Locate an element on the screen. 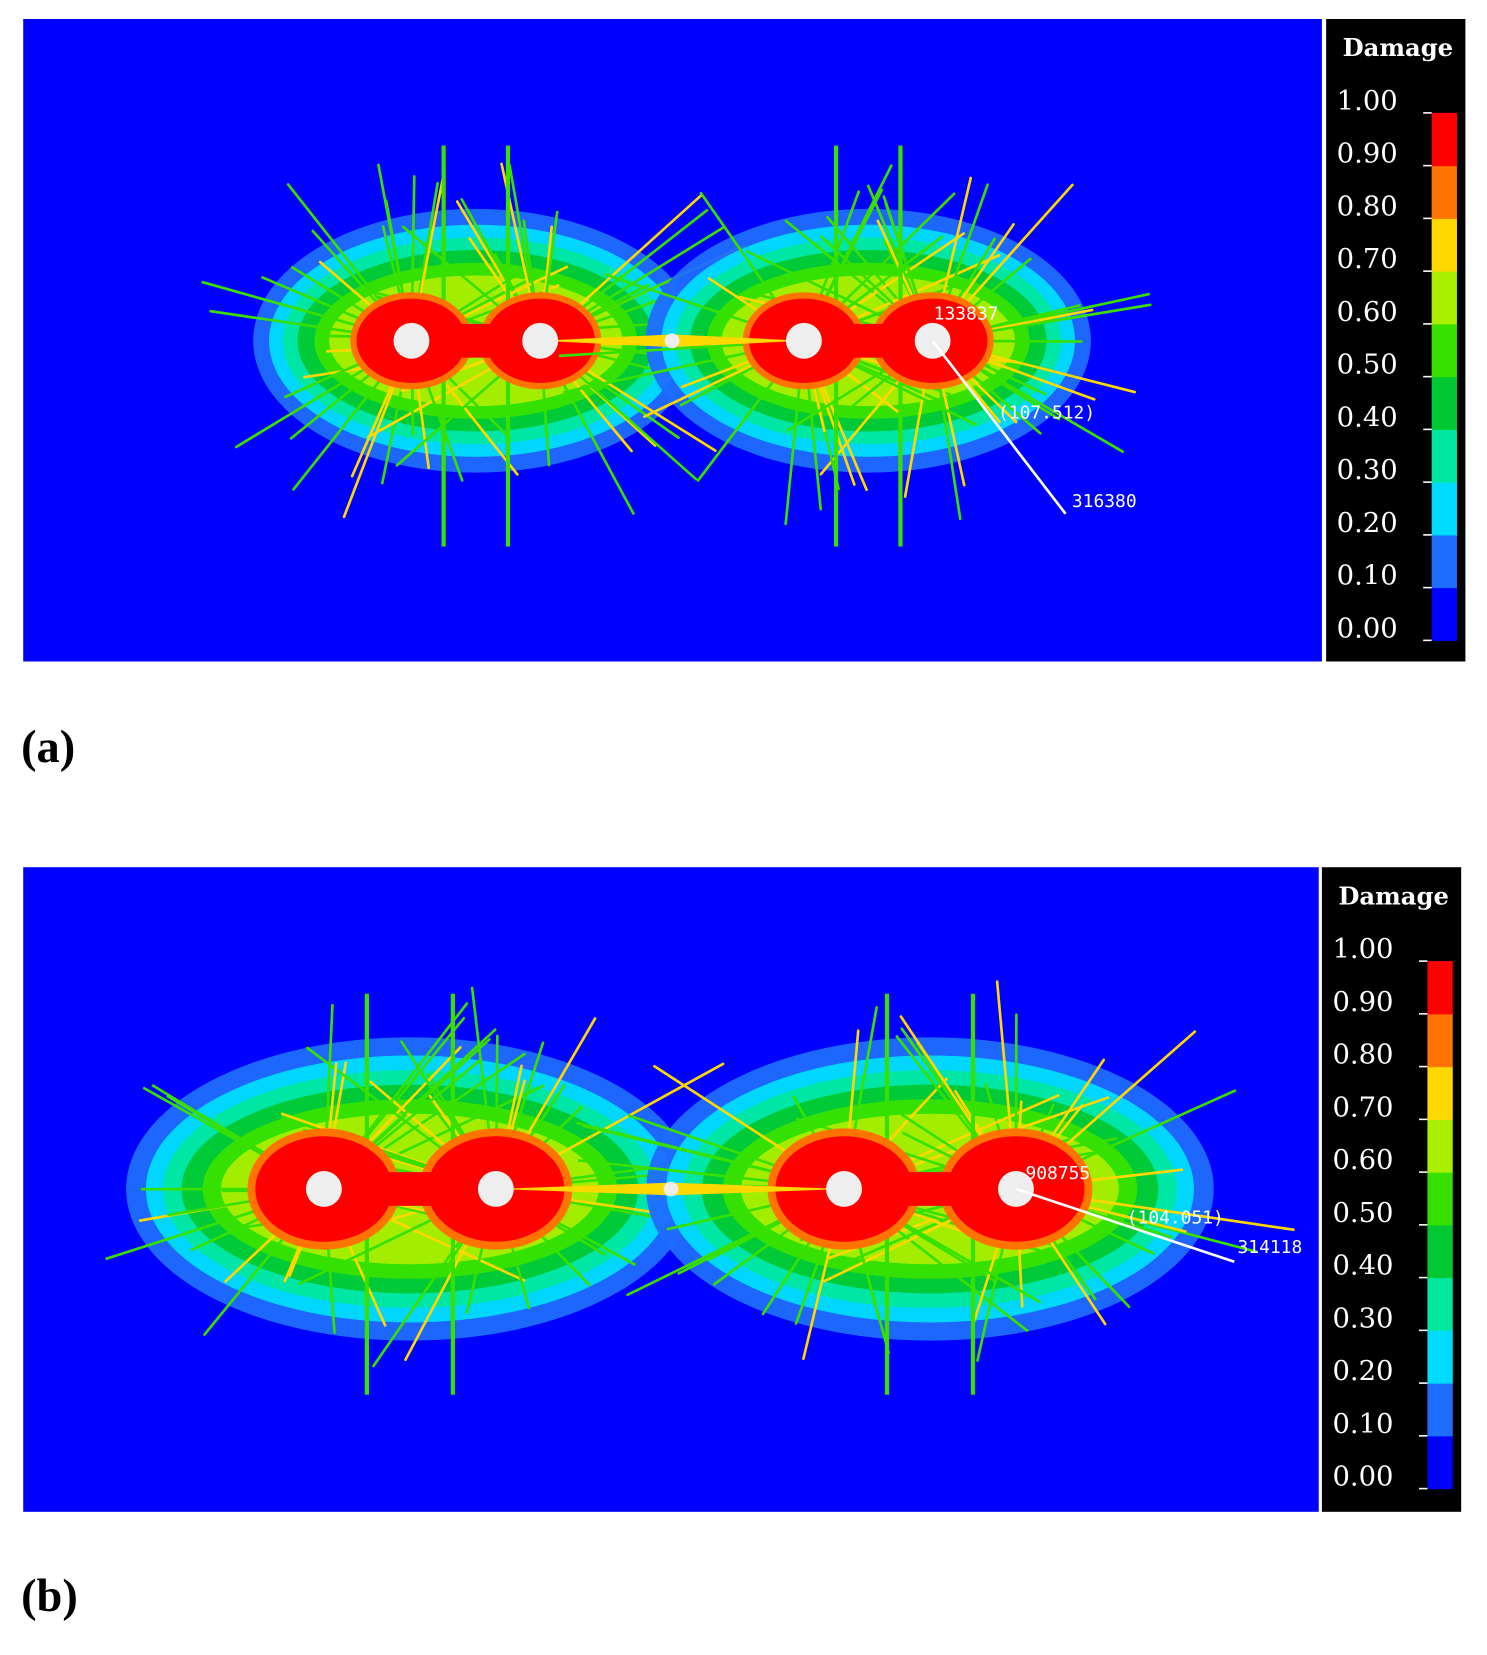 Image resolution: width=1487 pixels, height=1655 pixels. panel-label: (b) is located at coordinates (49, 1596).